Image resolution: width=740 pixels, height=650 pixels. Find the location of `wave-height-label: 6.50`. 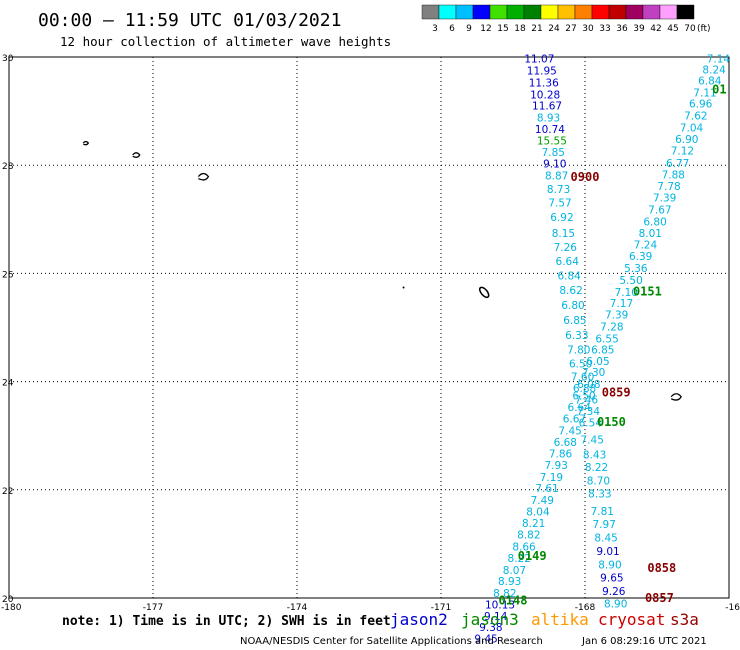

wave-height-label: 6.50 is located at coordinates (580, 365).